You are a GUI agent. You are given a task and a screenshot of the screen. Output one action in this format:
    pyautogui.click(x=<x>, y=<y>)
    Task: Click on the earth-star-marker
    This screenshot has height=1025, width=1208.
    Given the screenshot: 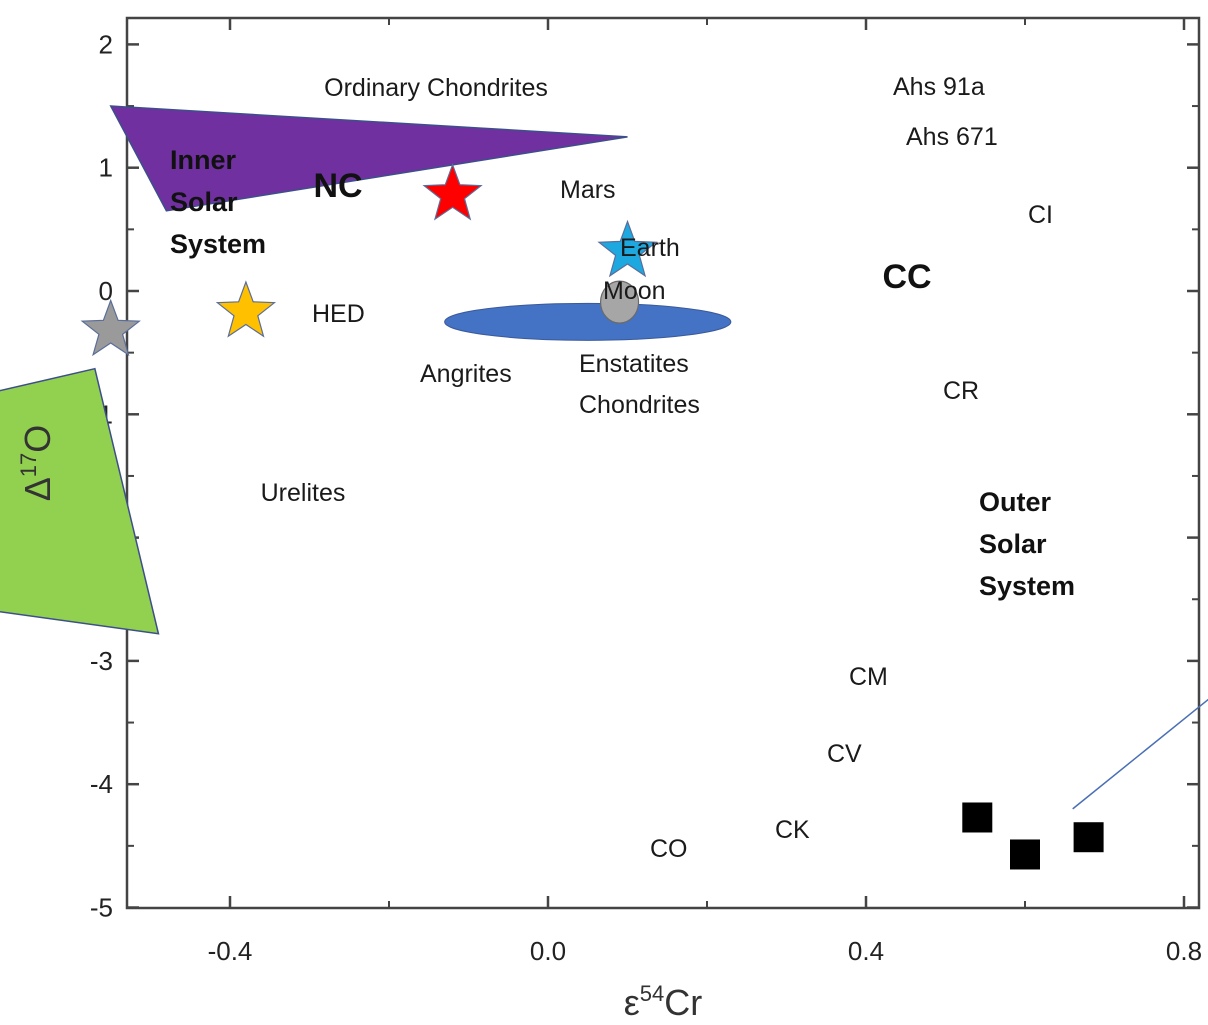 What is the action you would take?
    pyautogui.click(x=627, y=248)
    